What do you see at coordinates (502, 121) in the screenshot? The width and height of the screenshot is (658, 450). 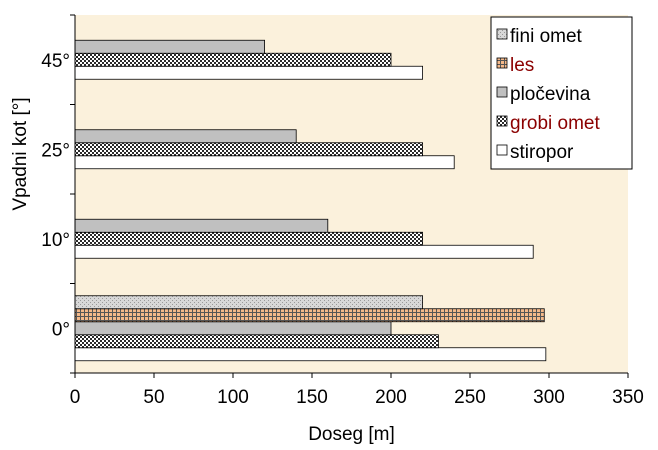 I see `legend-swatch-grobi-omet` at bounding box center [502, 121].